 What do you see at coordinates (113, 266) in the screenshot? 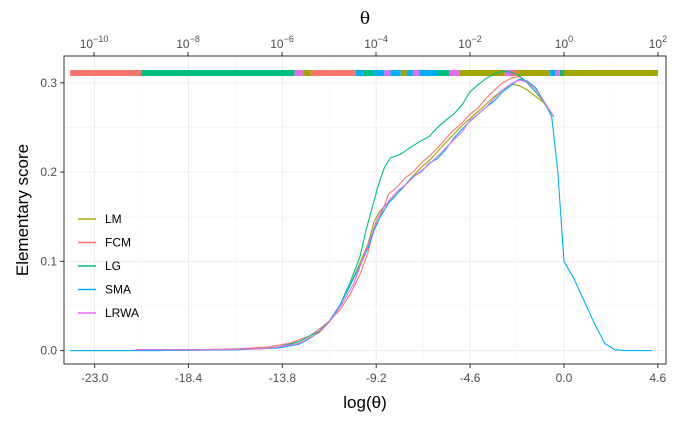
I see `legend-label-lg: LG` at bounding box center [113, 266].